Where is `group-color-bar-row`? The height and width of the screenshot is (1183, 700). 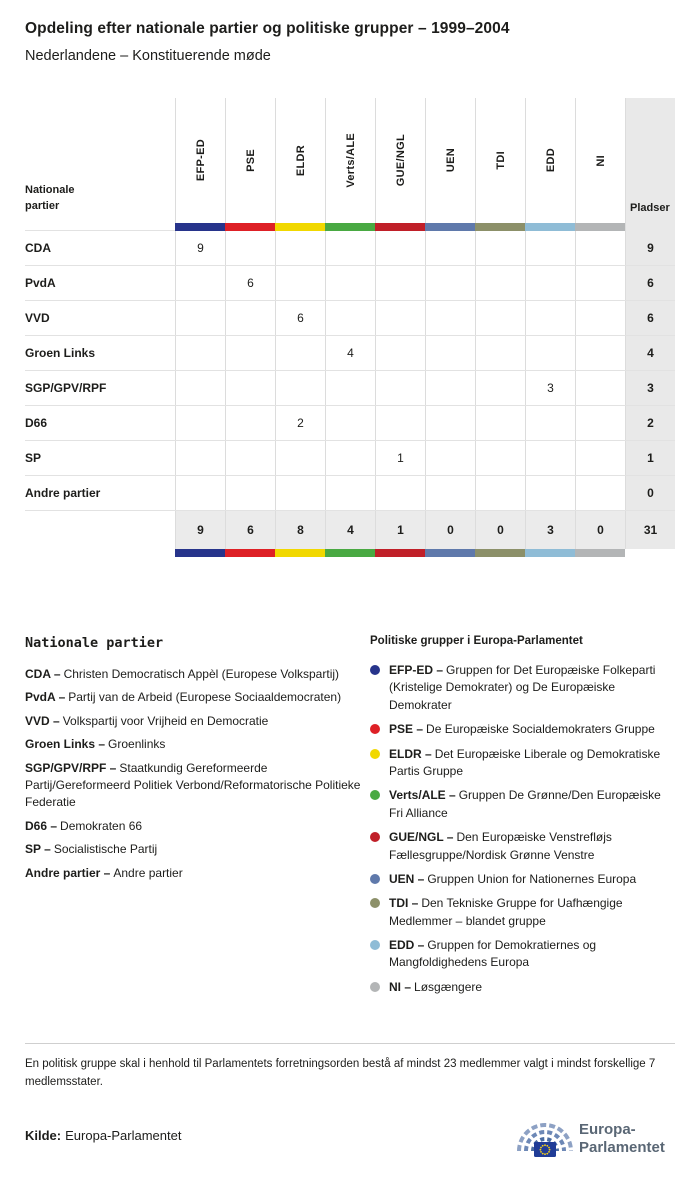
group-color-bar-row is located at coordinates (350, 227).